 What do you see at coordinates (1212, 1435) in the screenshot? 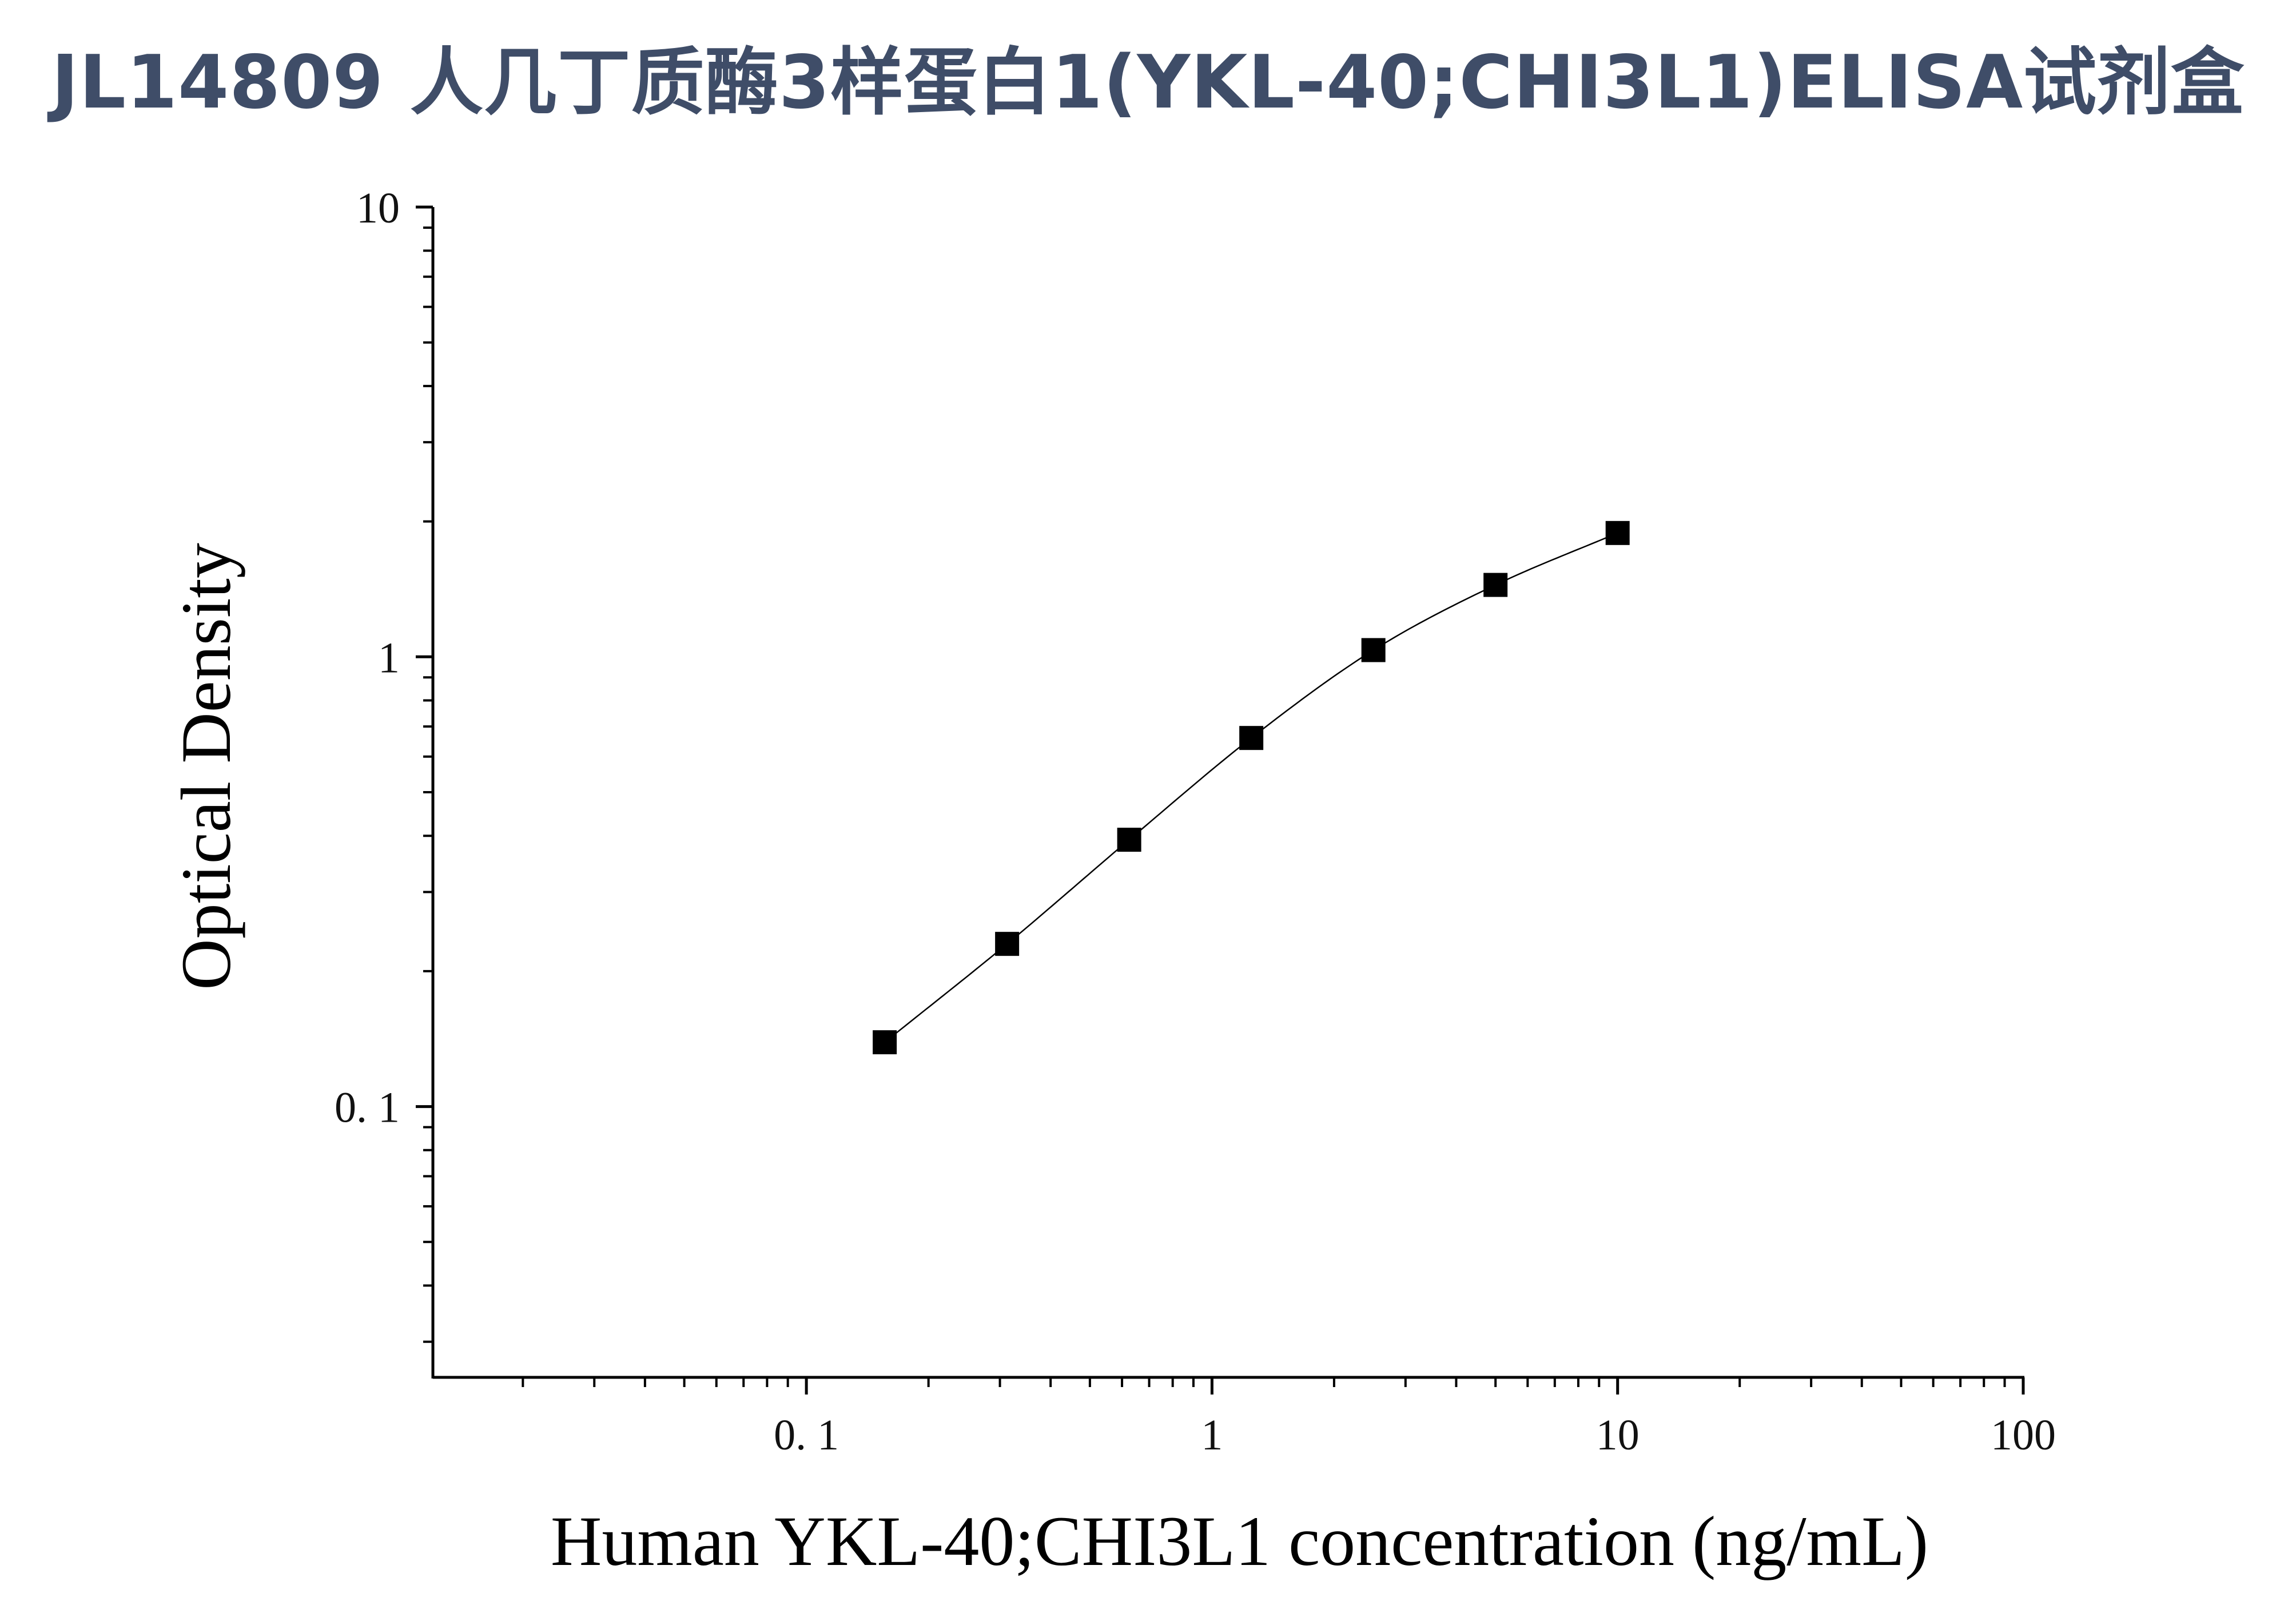
I see `x-tick-label: 1` at bounding box center [1212, 1435].